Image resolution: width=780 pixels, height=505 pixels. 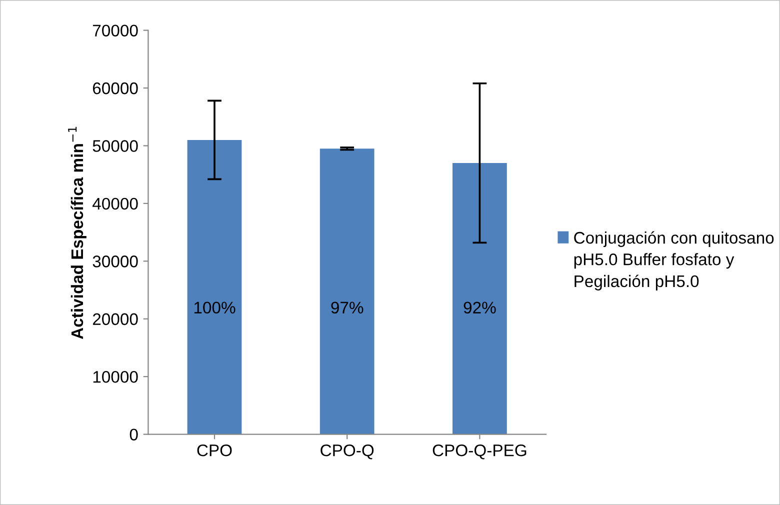 I want to click on y-tick-label: 50000, so click(x=115, y=146).